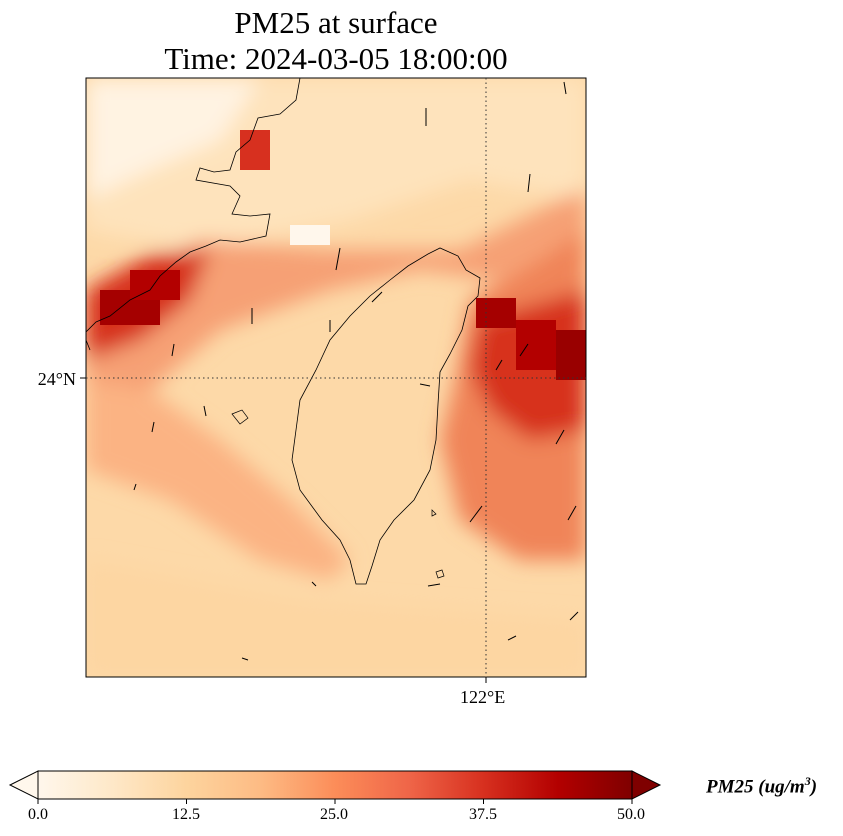 This screenshot has width=843, height=836. I want to click on colorbar-gradient, so click(335, 785).